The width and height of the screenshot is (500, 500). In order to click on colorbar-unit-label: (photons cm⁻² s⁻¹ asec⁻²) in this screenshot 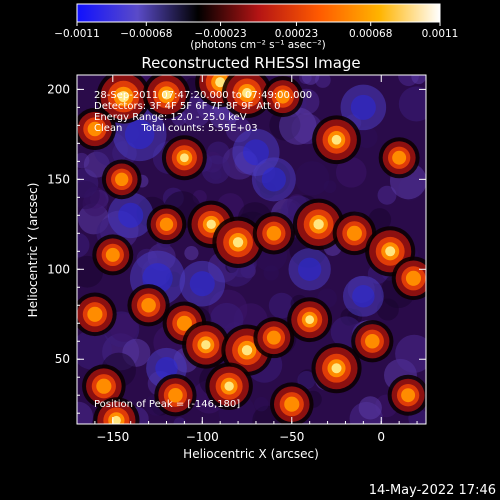, I will do `click(257, 45)`.